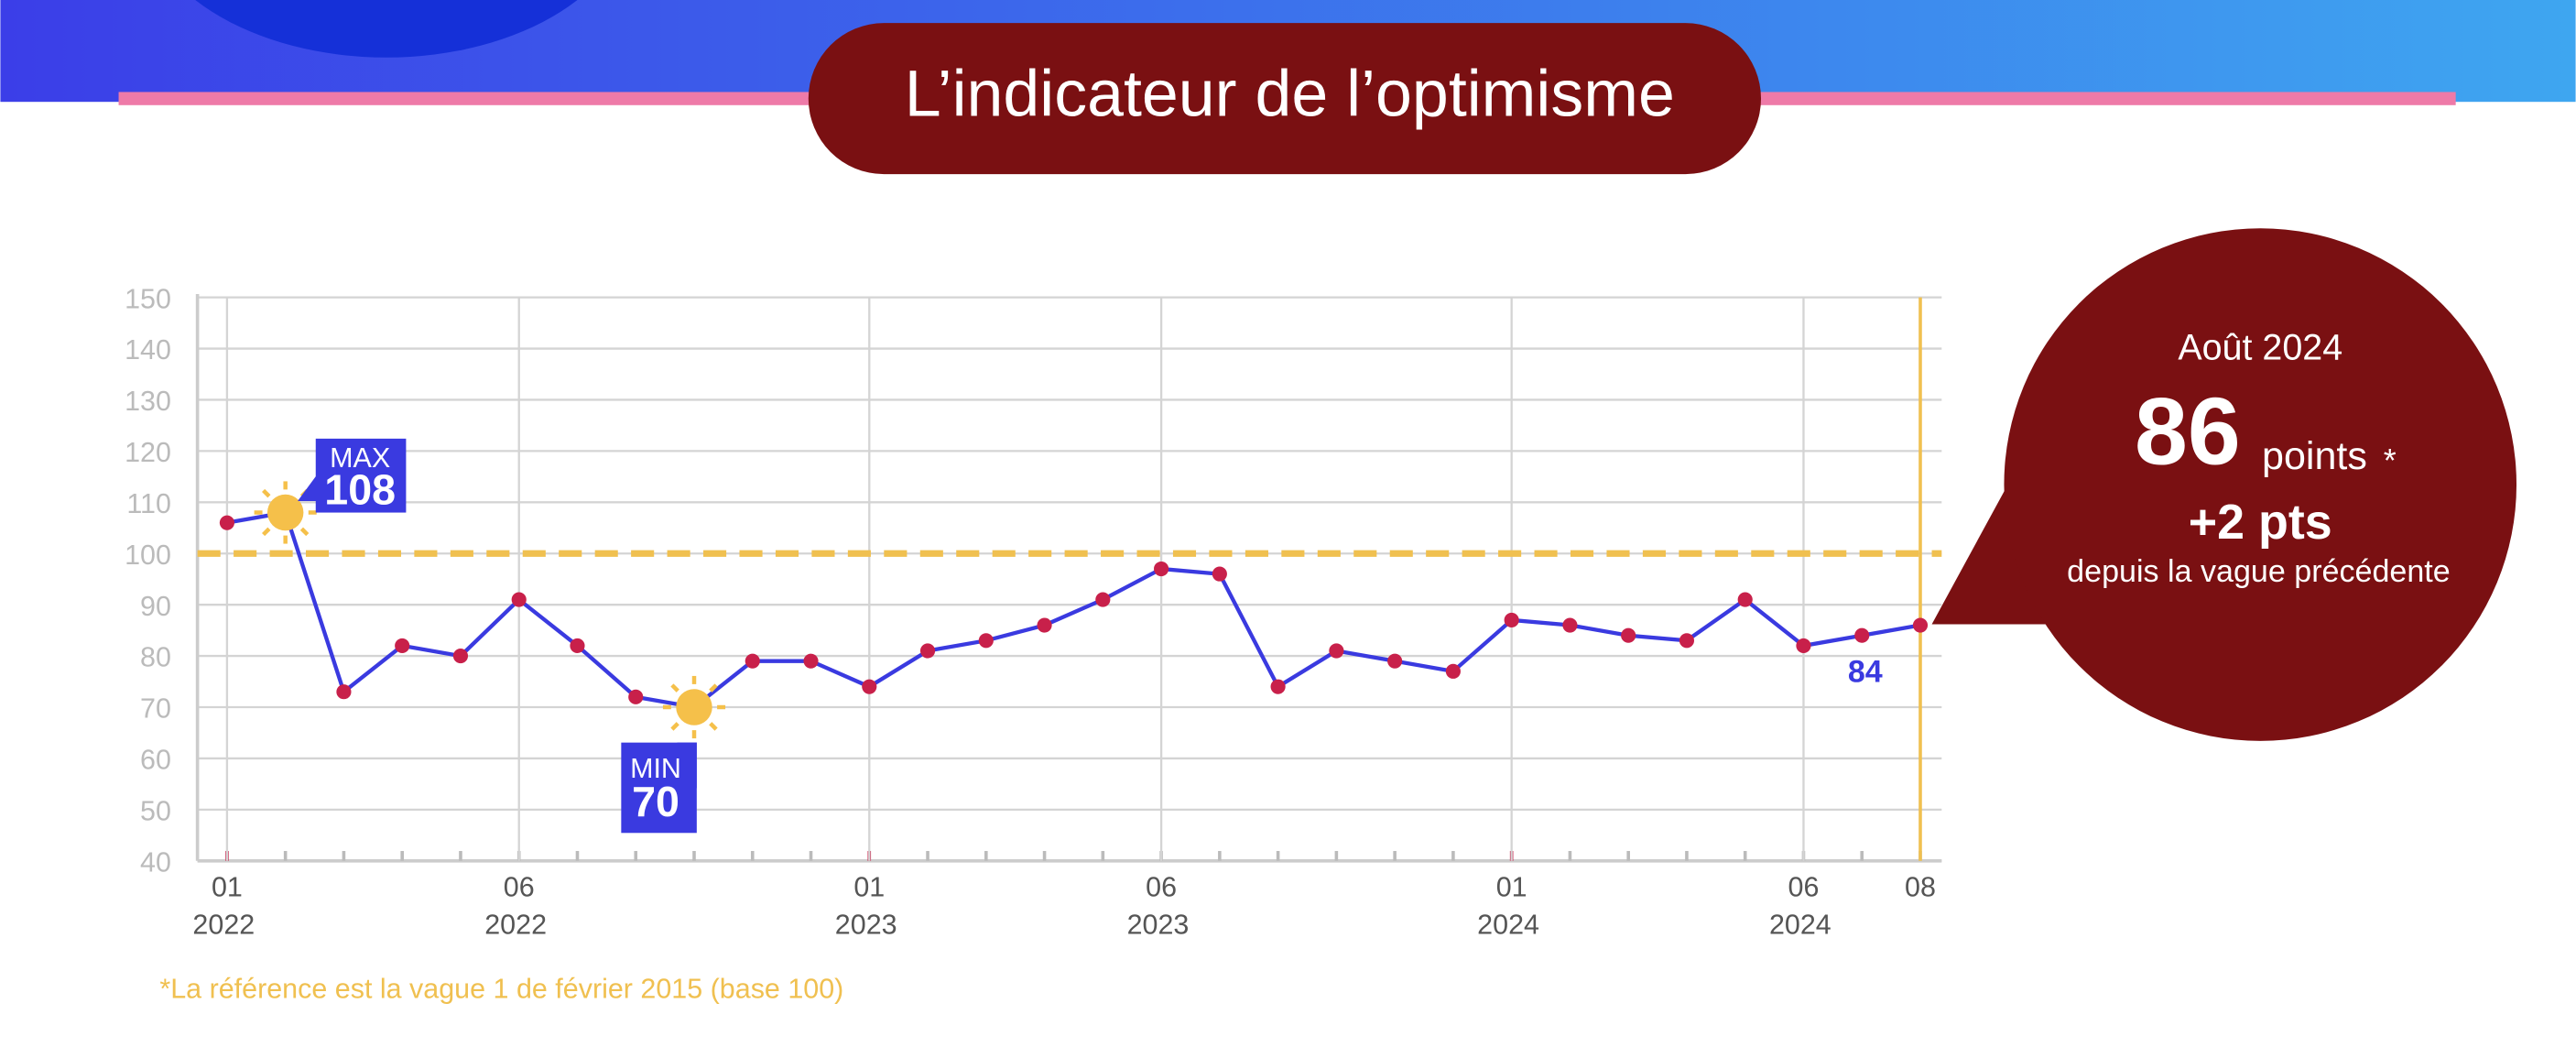 Image resolution: width=2576 pixels, height=1058 pixels. I want to click on max-box, so click(361, 476).